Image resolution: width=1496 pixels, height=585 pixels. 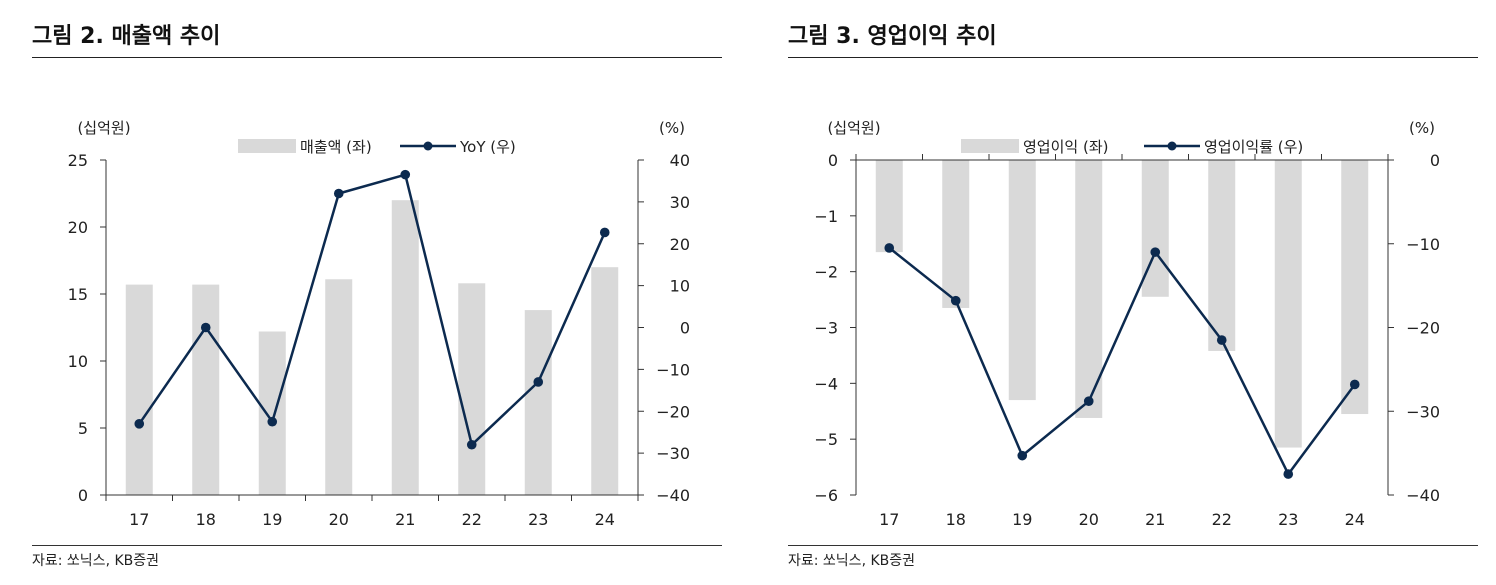 I want to click on left-tick-label: −1, so click(x=826, y=216).